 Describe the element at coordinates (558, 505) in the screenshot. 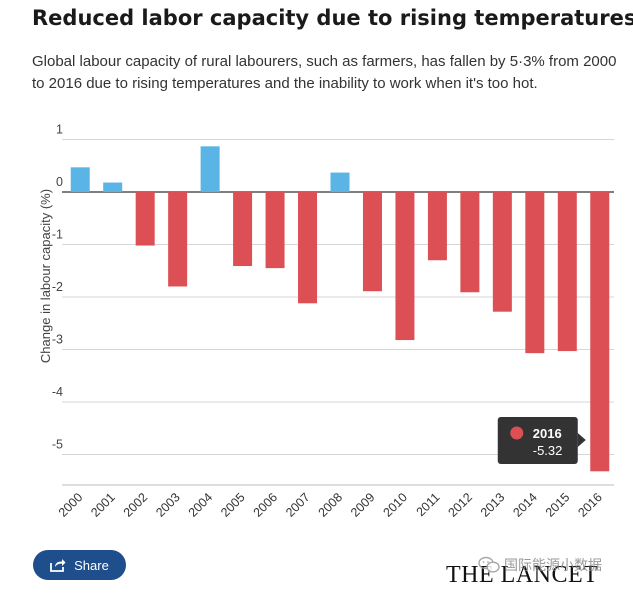

I see `x-tick-label: 2015` at that location.